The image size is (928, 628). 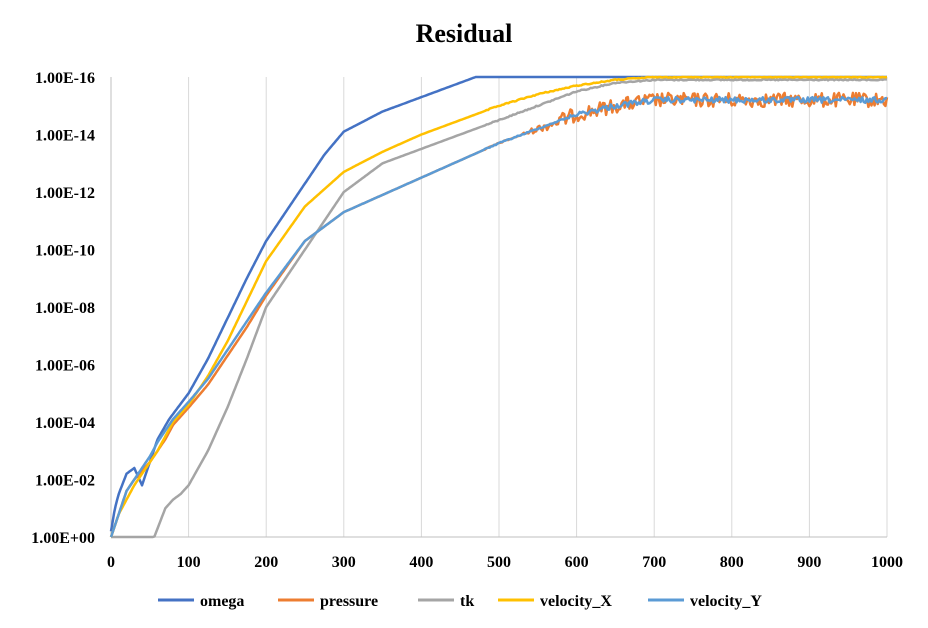 I want to click on x-tick-label: 1000, so click(x=887, y=562).